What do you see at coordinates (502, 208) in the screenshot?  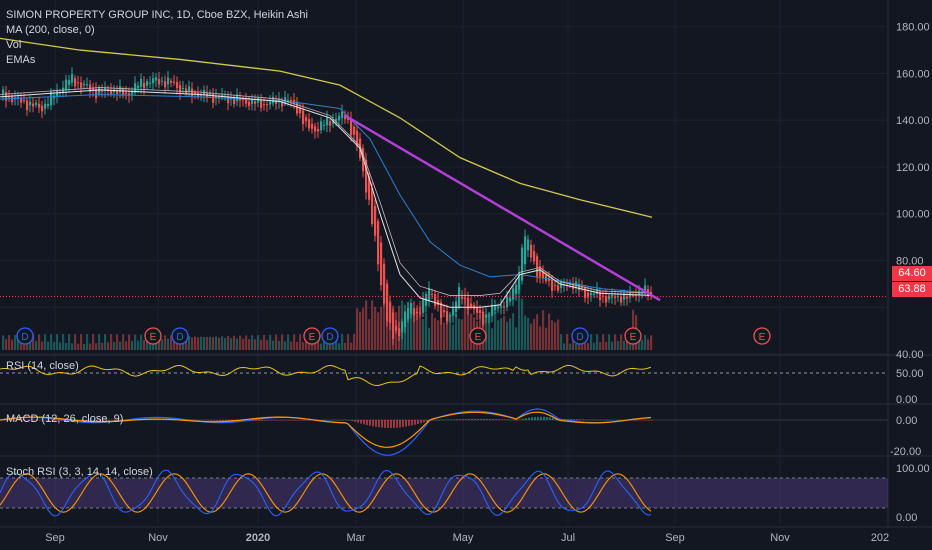 I see `trendline` at bounding box center [502, 208].